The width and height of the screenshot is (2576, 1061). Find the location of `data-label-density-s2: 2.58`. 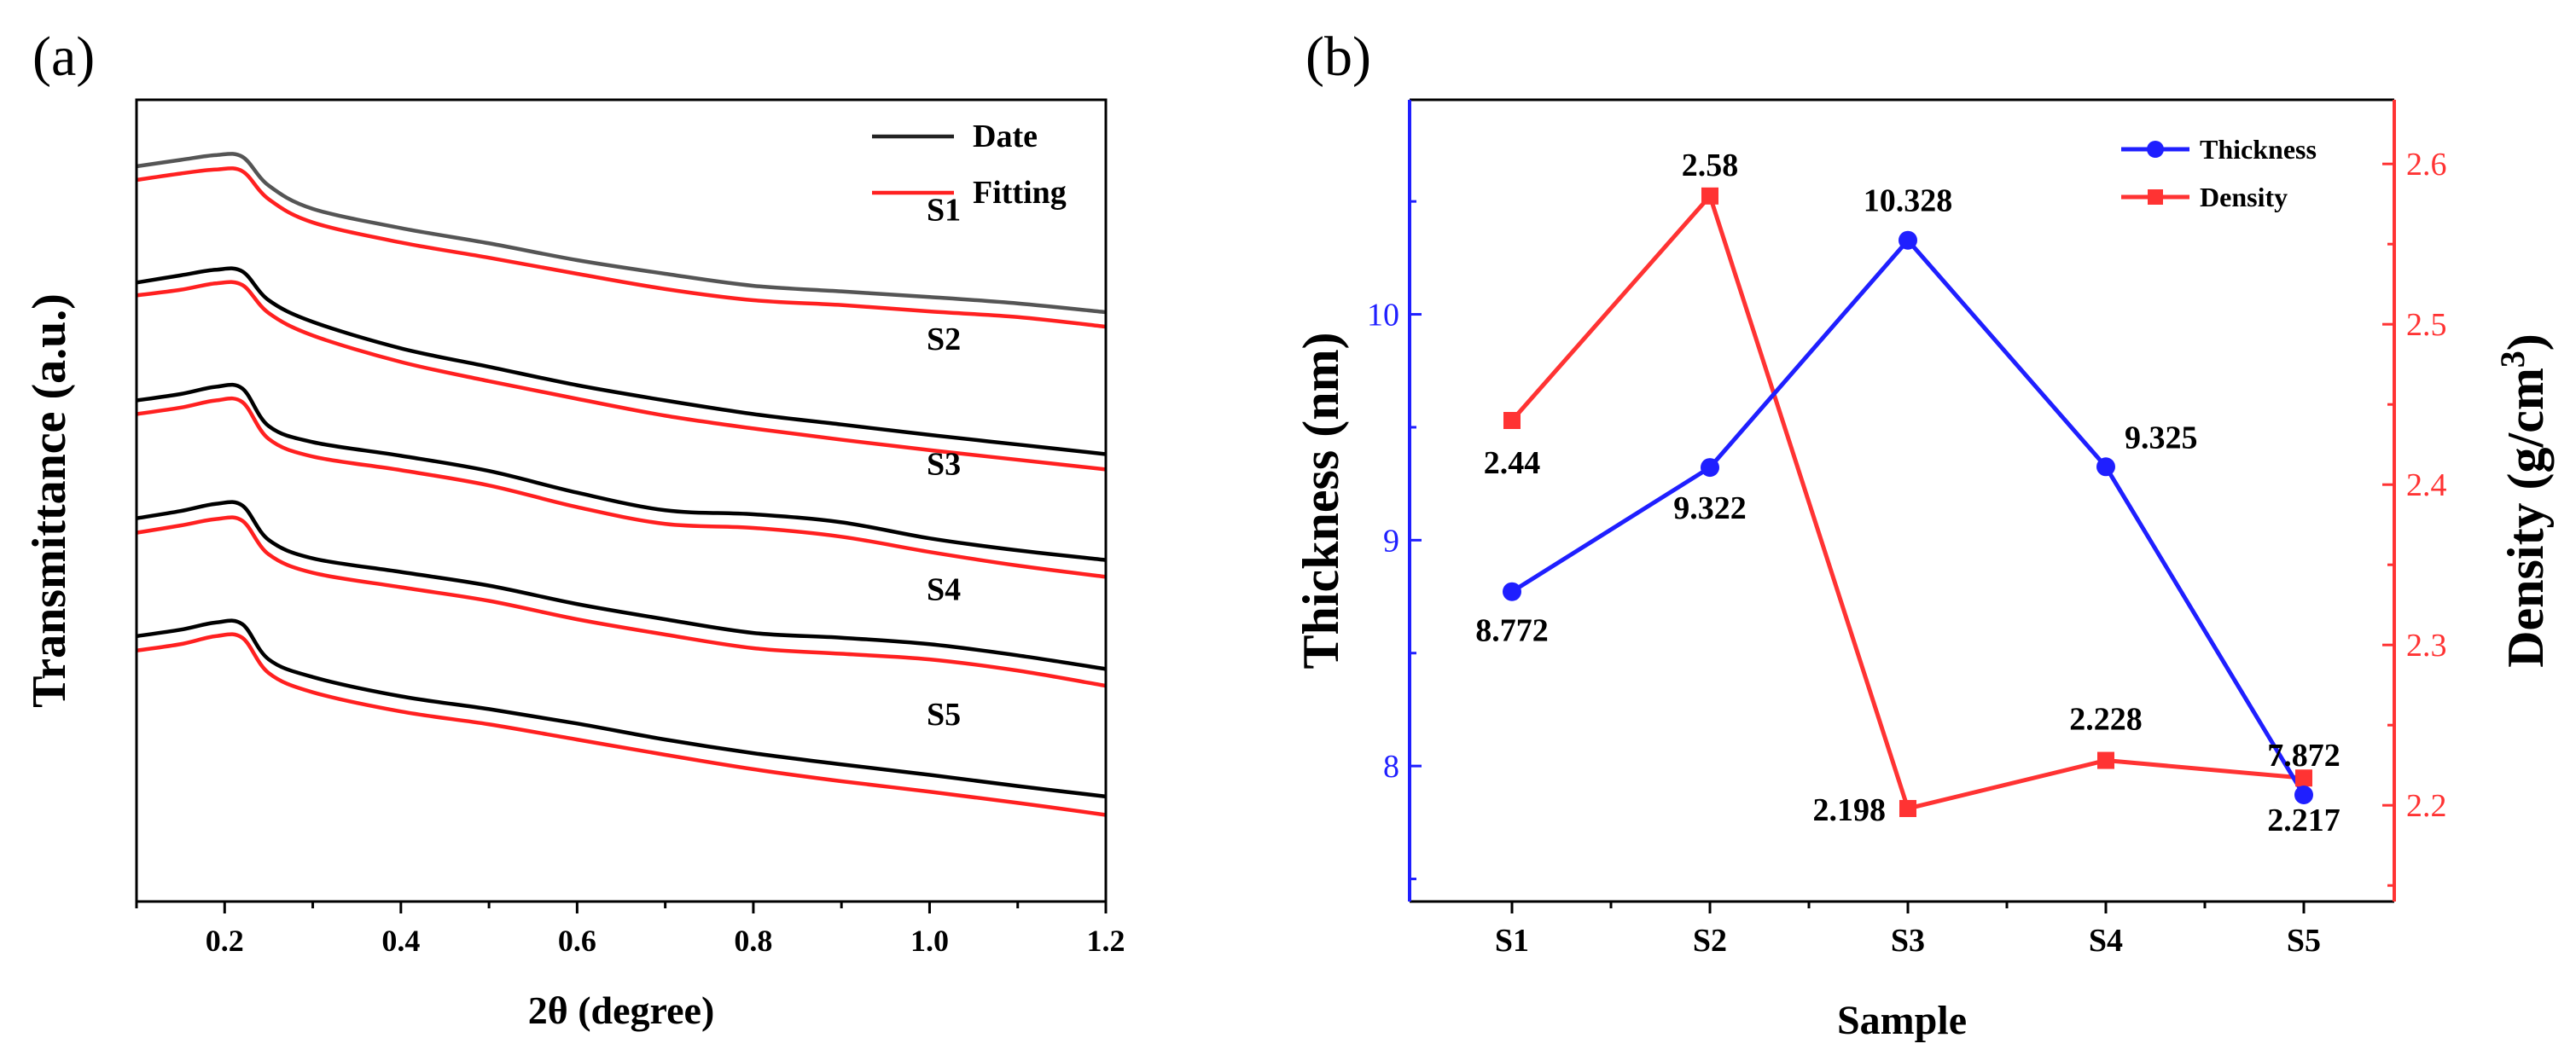

data-label-density-s2: 2.58 is located at coordinates (1710, 165).